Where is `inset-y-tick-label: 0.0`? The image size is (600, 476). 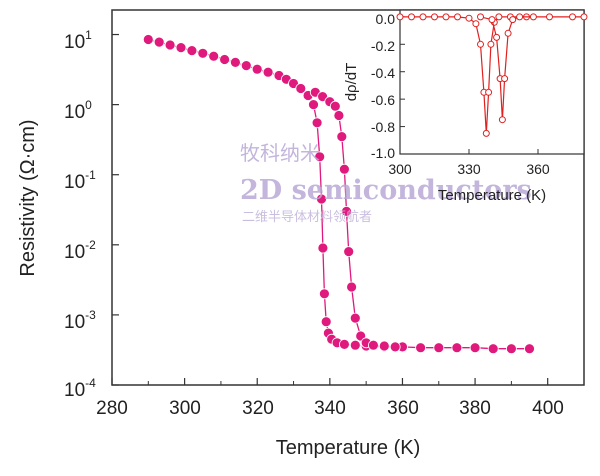
inset-y-tick-label: 0.0 is located at coordinates (386, 19).